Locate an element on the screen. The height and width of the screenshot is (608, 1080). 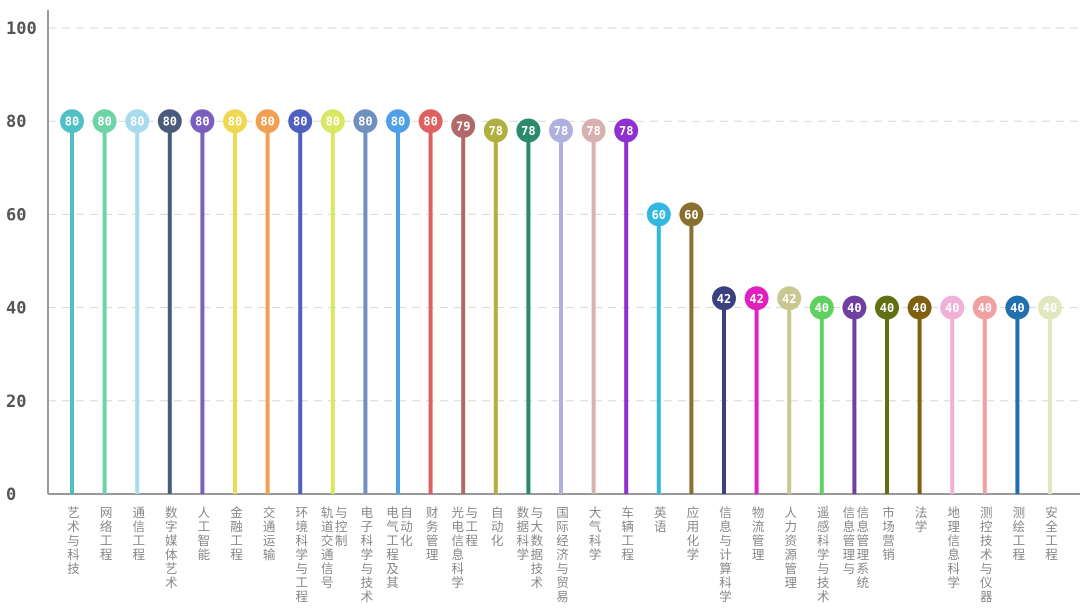
y-tick-label: 80 is located at coordinates (16, 122).